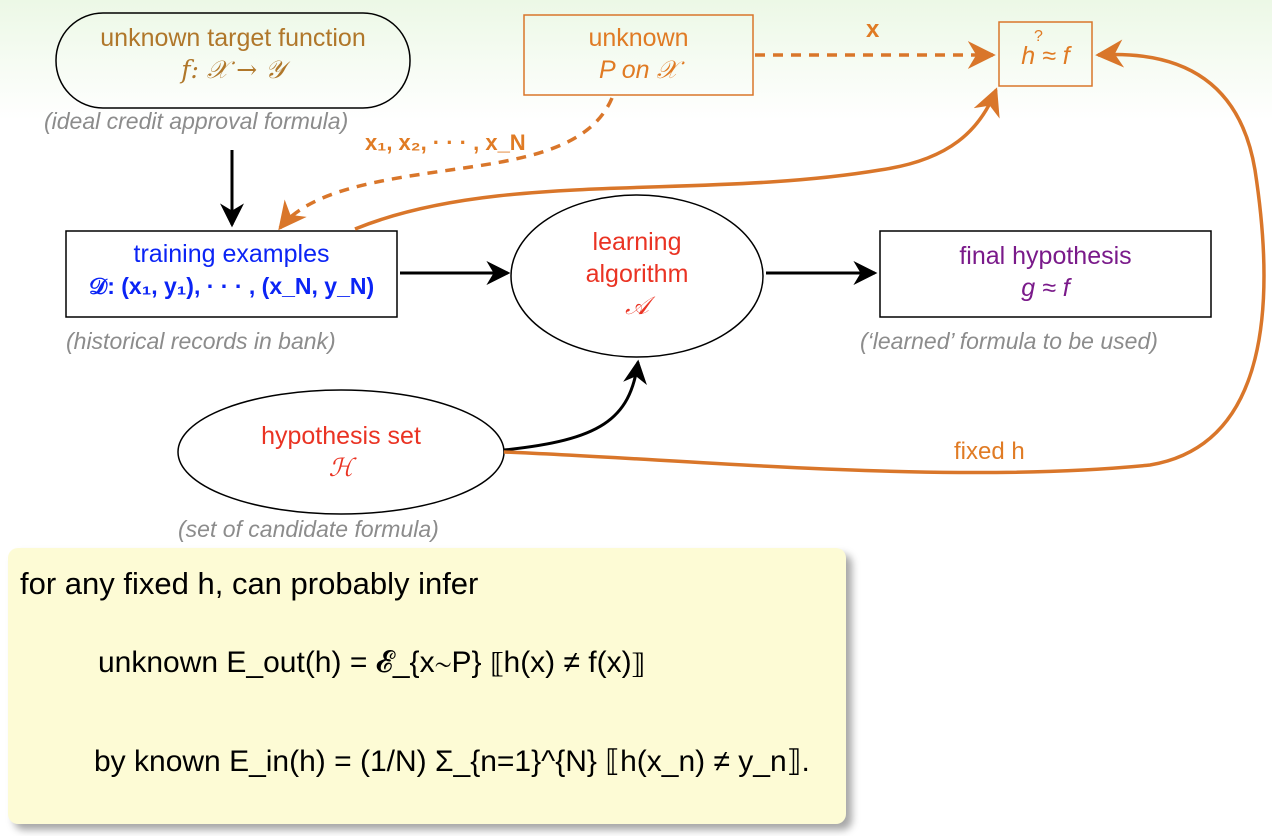  What do you see at coordinates (249, 583) in the screenshot?
I see `inference-intro: for any fixed h, can probably infer` at bounding box center [249, 583].